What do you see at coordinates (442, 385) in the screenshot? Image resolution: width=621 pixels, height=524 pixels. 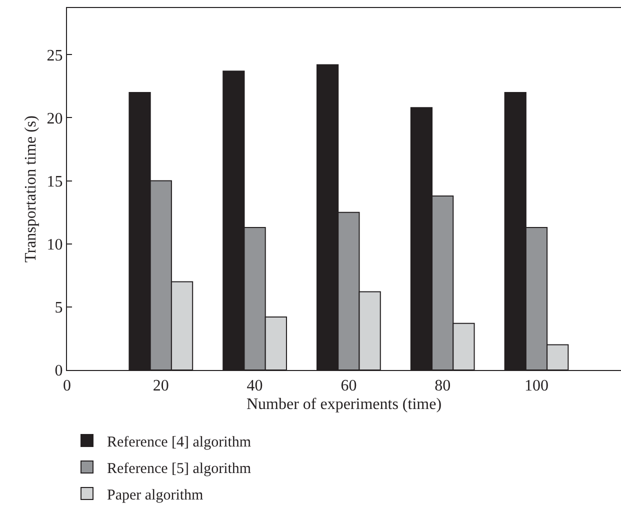 I see `x-tick-label: 80` at bounding box center [442, 385].